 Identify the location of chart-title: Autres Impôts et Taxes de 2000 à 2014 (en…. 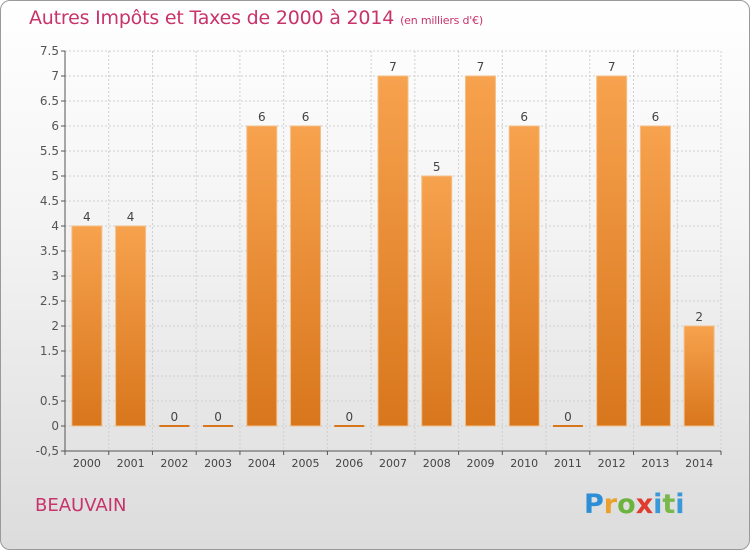
(256, 18).